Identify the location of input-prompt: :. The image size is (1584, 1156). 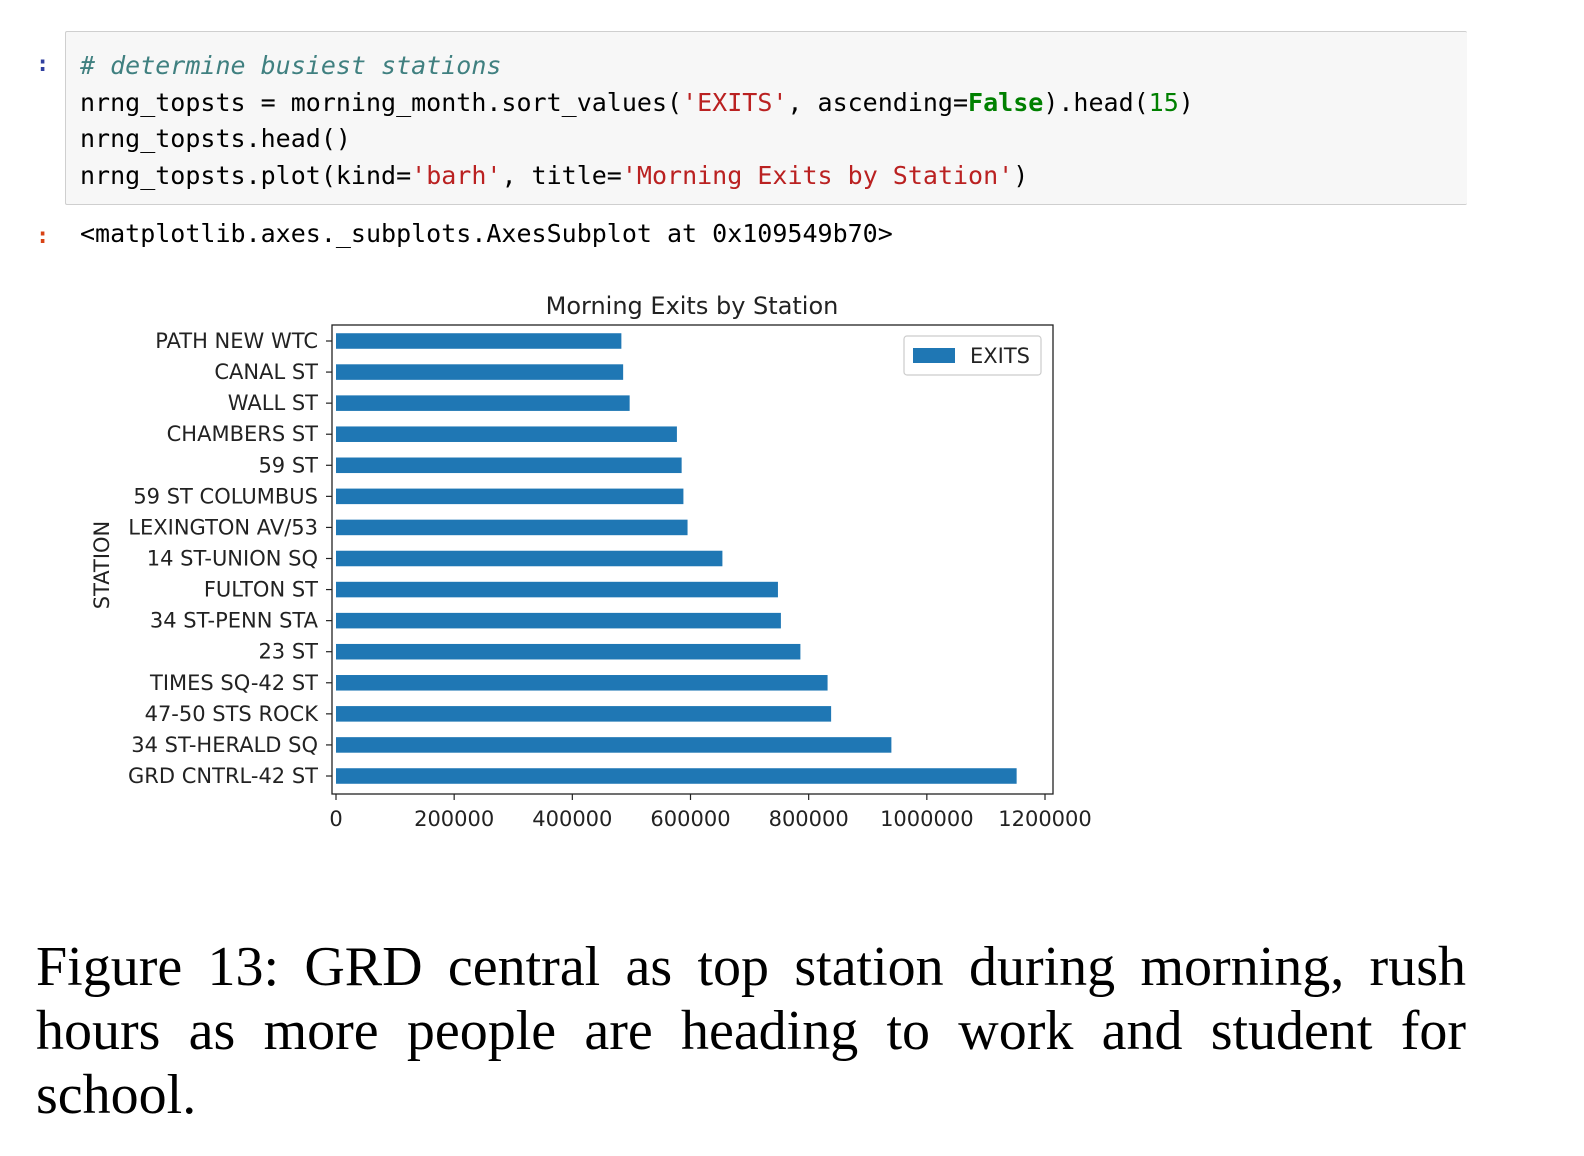
(43, 64).